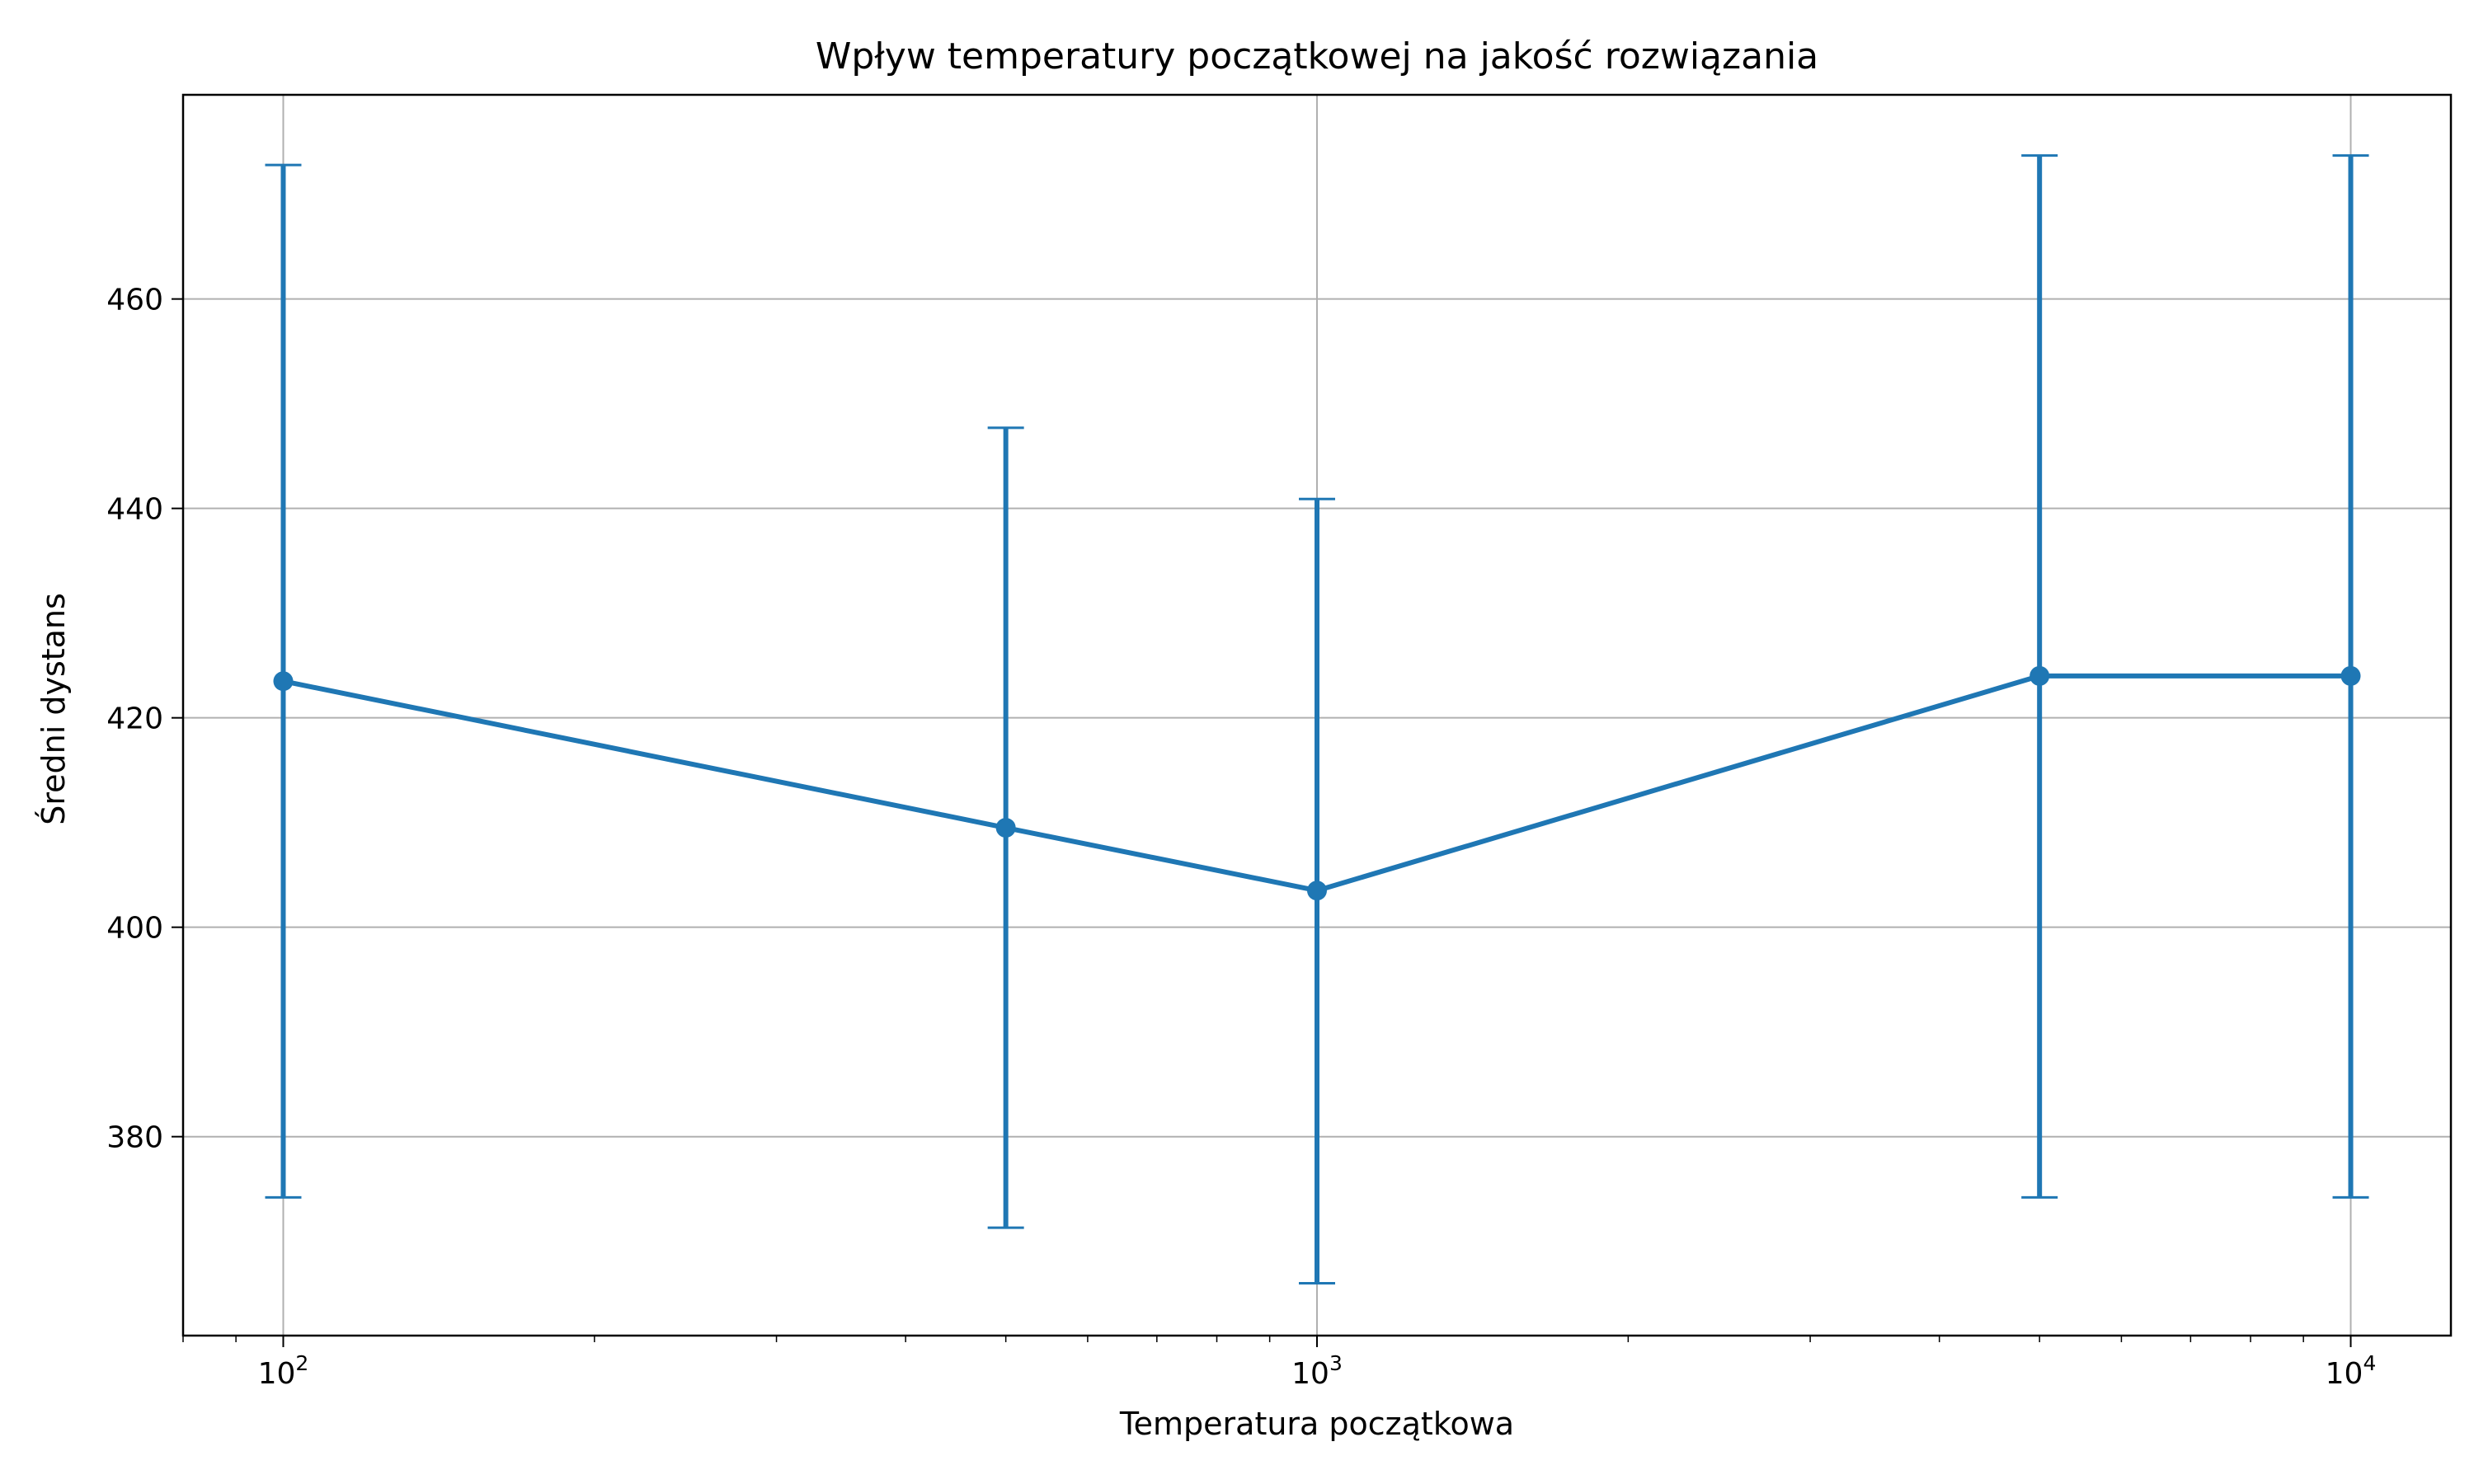 Image resolution: width=2474 pixels, height=1484 pixels. I want to click on x-tick-label: 10², so click(283, 1371).